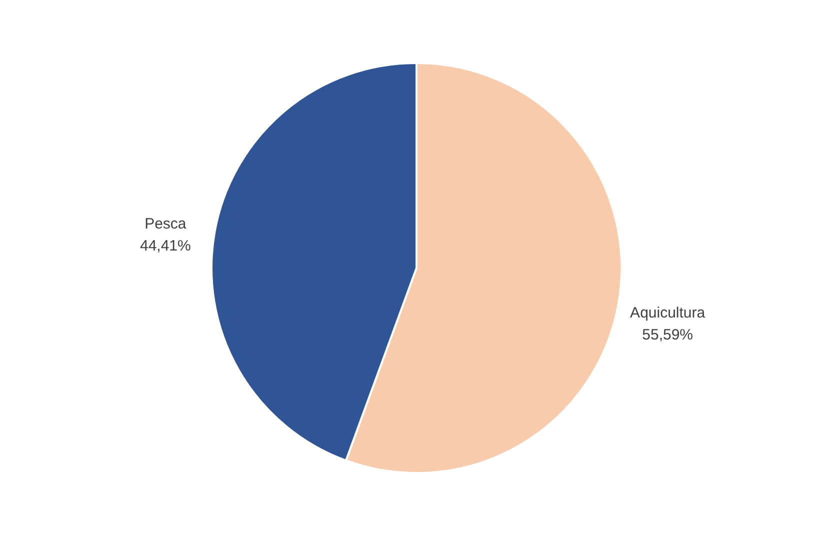  I want to click on slice-label: Aquicultura, so click(668, 313).